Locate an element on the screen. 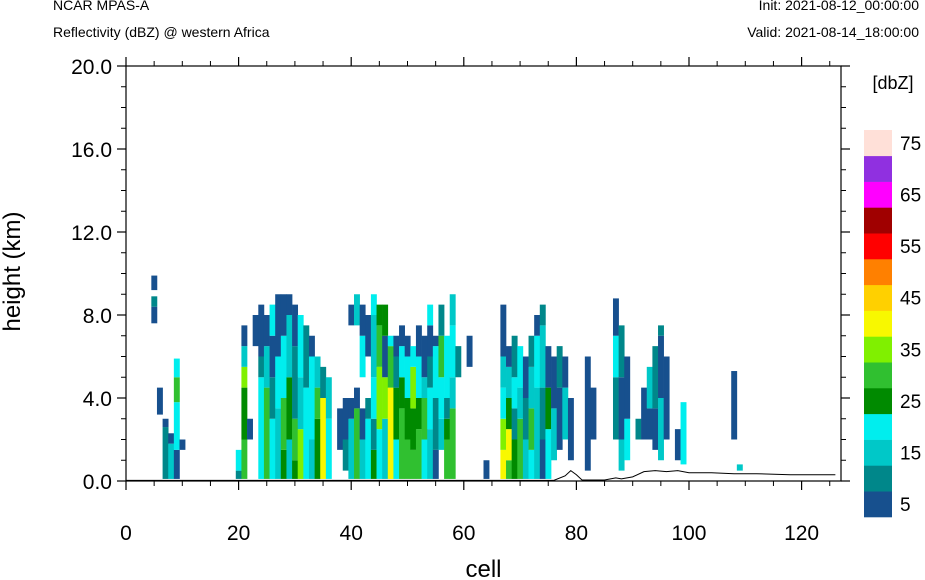 This screenshot has width=925, height=580. x-axis-label: cell is located at coordinates (483, 568).